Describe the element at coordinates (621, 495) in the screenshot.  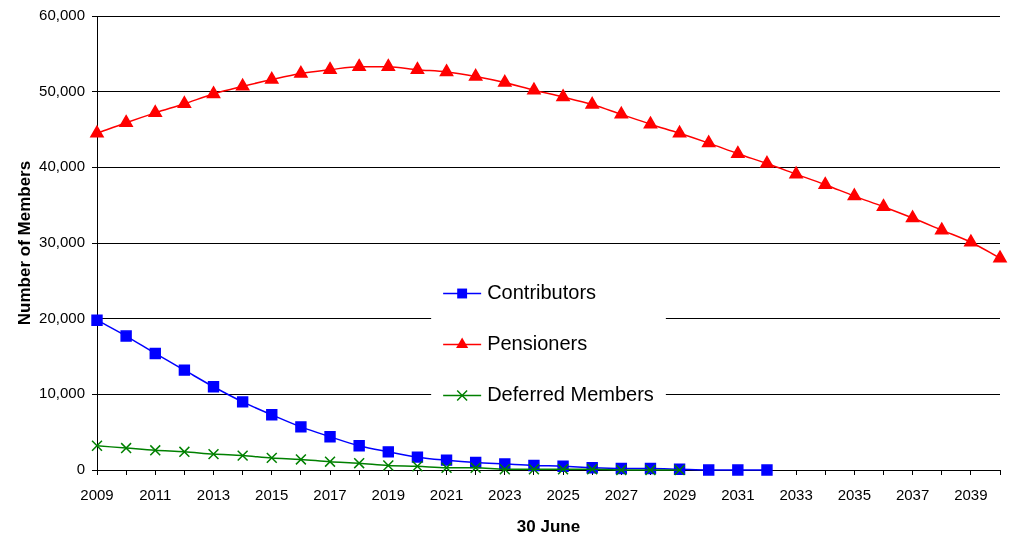
I see `x-tick-label: 2027` at that location.